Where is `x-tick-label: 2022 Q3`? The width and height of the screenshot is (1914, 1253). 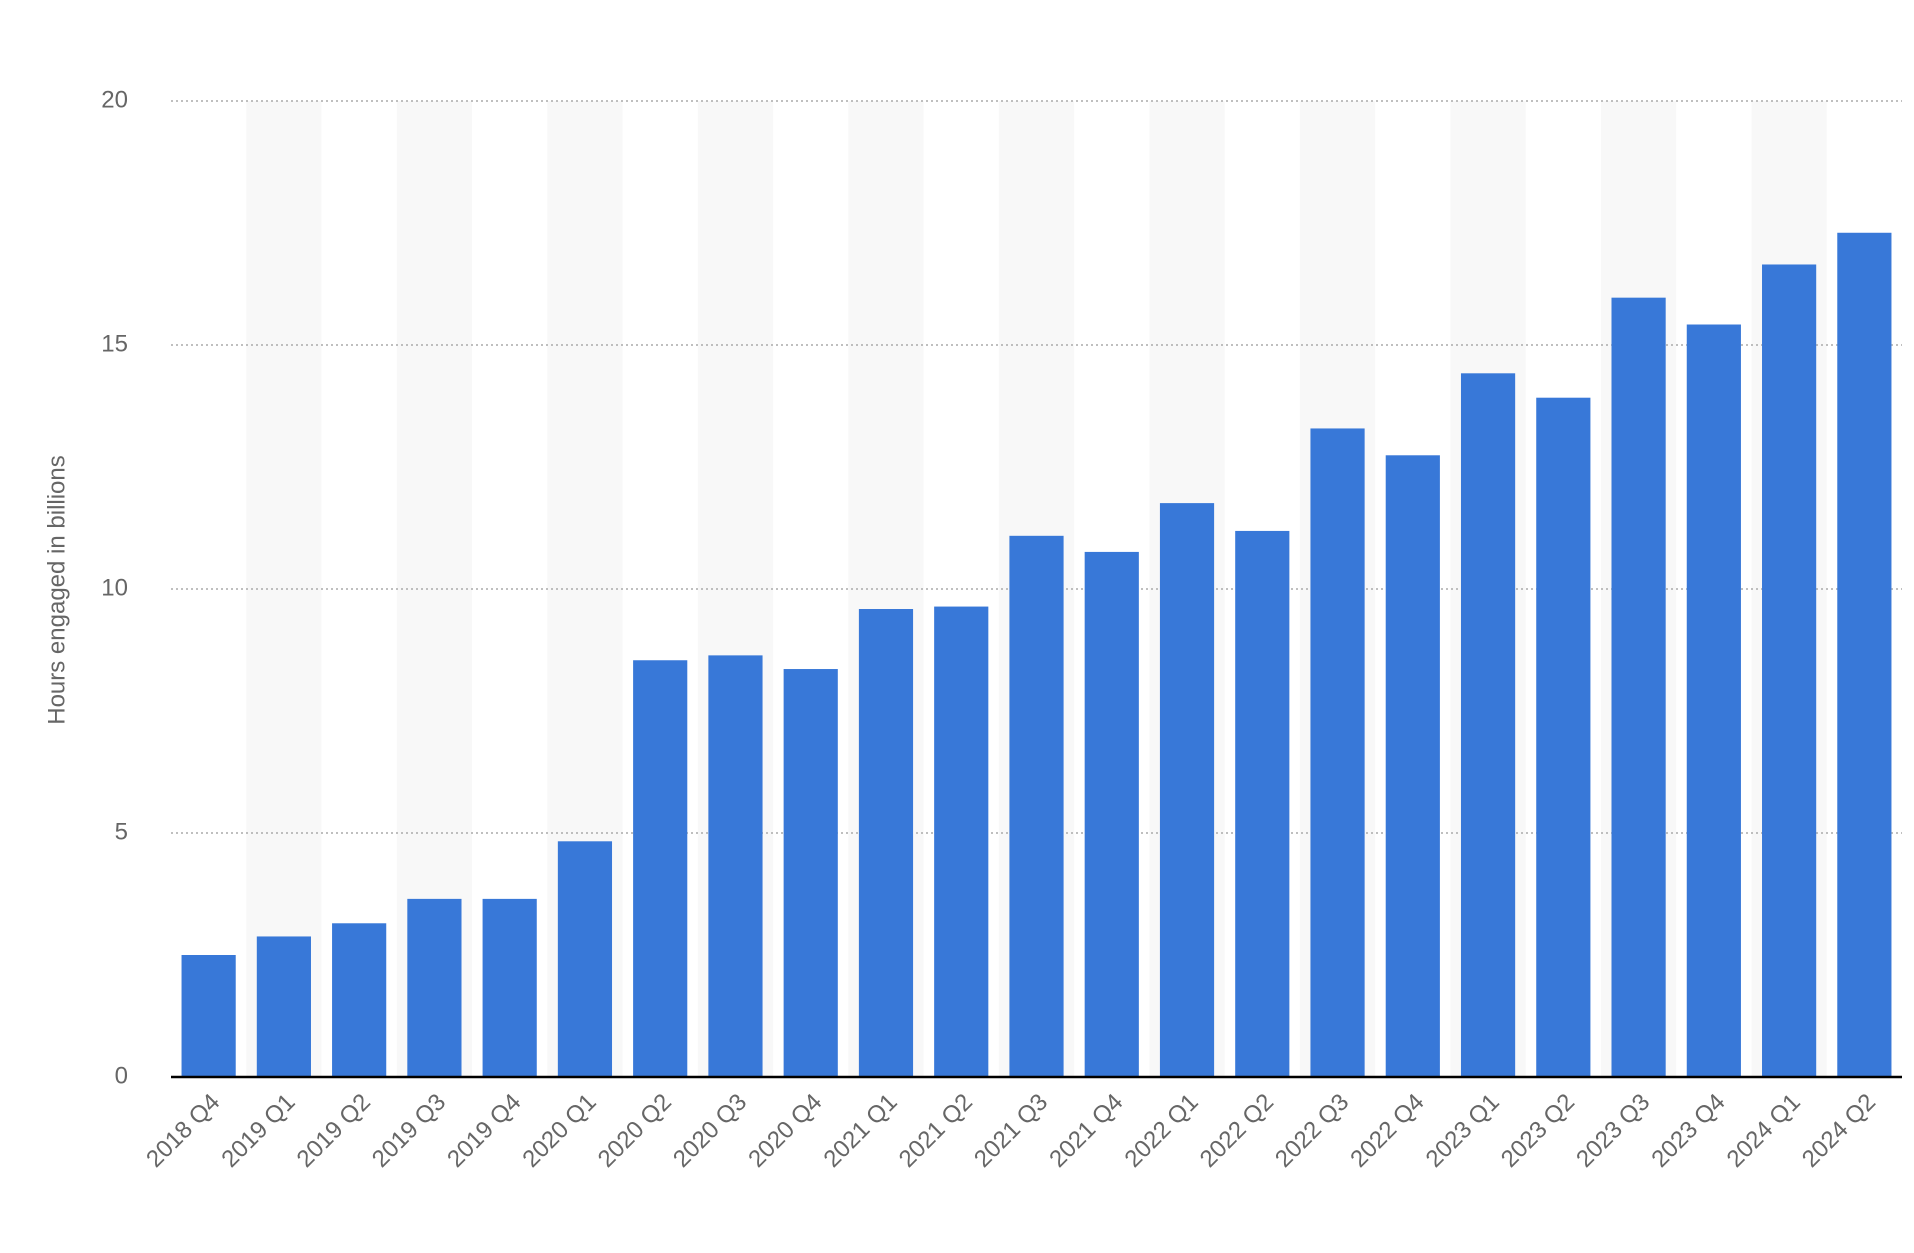
x-tick-label: 2022 Q3 is located at coordinates (1312, 1131).